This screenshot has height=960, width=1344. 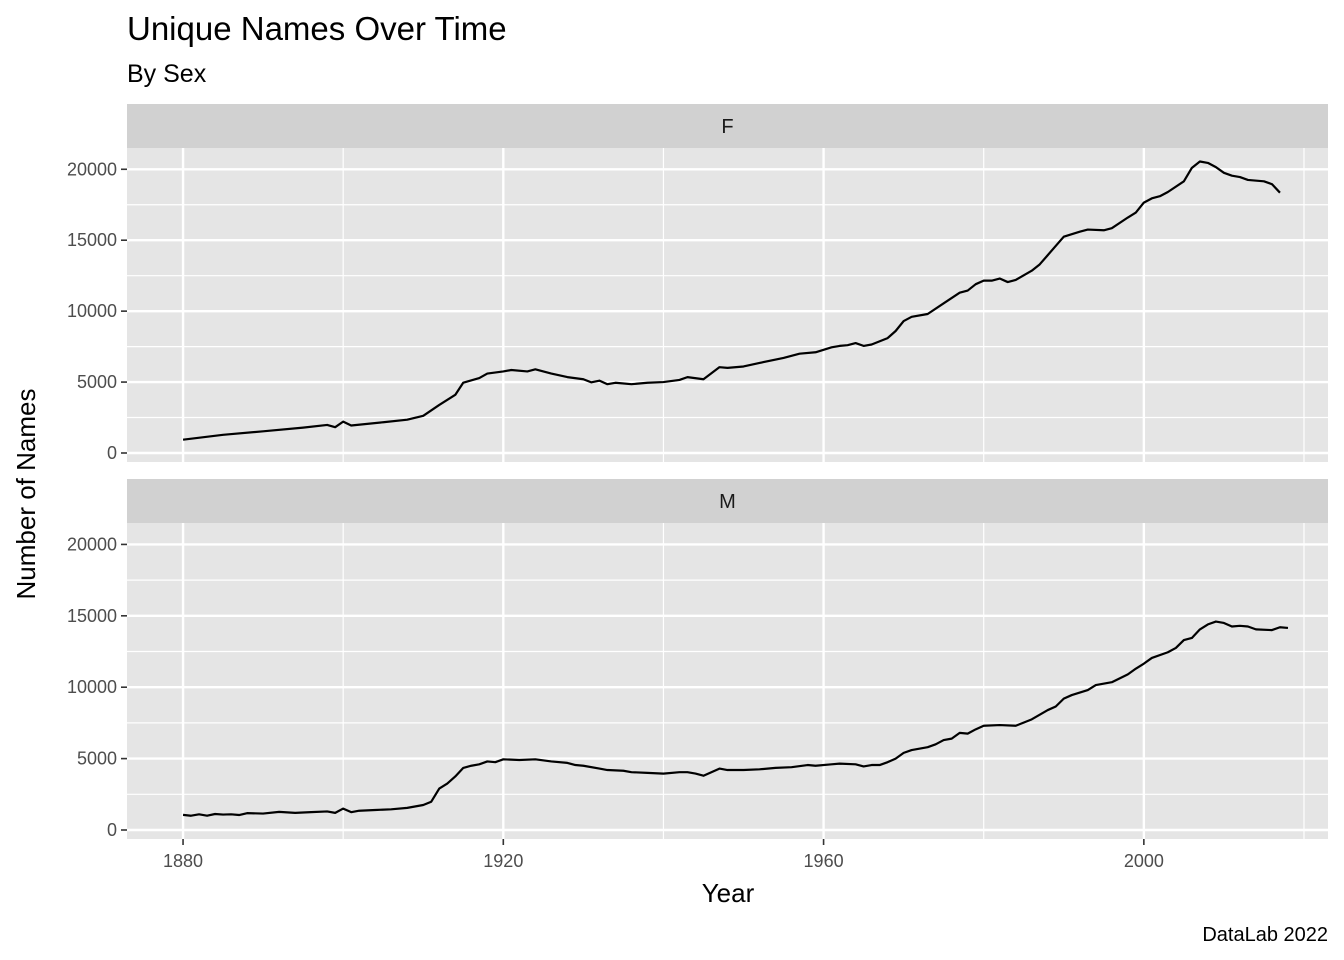 What do you see at coordinates (1144, 861) in the screenshot?
I see `x-tick-label: 2000` at bounding box center [1144, 861].